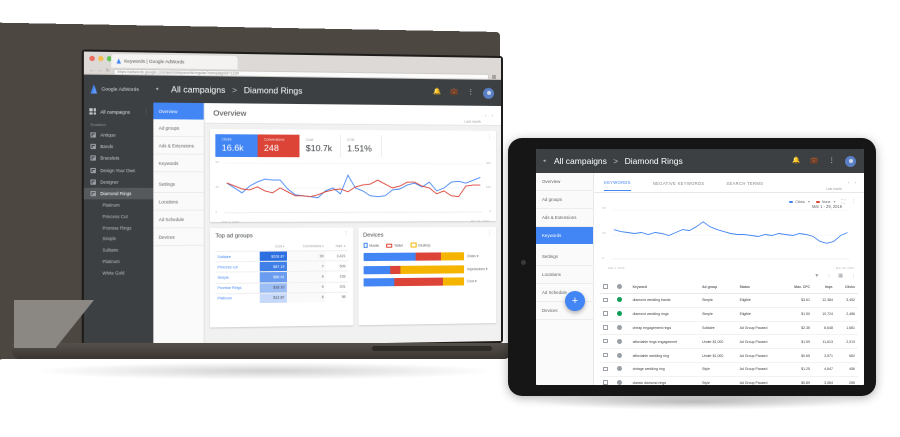  Describe the element at coordinates (178, 111) in the screenshot. I see `tab-overview: Overview` at that location.